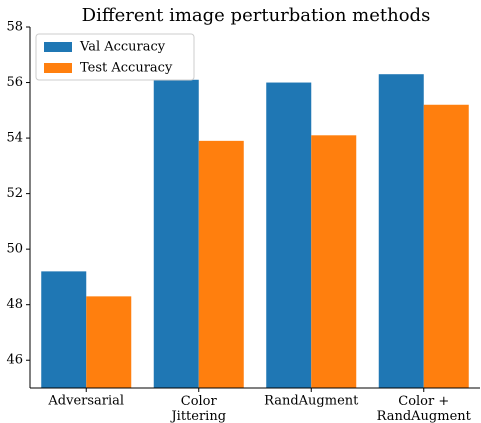 Image resolution: width=481 pixels, height=423 pixels. Describe the element at coordinates (197, 408) in the screenshot. I see `x-tick-label: Color Jittering` at that location.